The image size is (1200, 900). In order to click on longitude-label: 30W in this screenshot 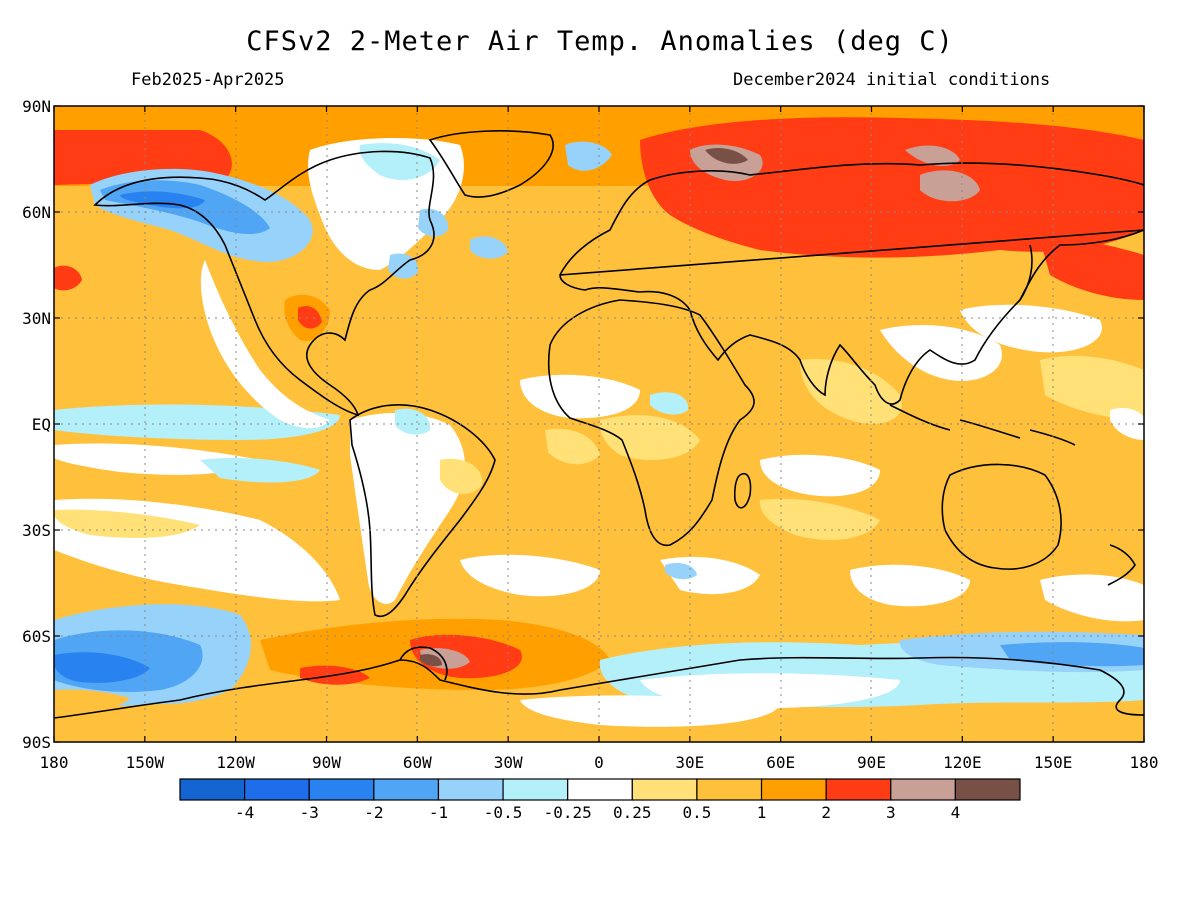, I will do `click(508, 762)`.